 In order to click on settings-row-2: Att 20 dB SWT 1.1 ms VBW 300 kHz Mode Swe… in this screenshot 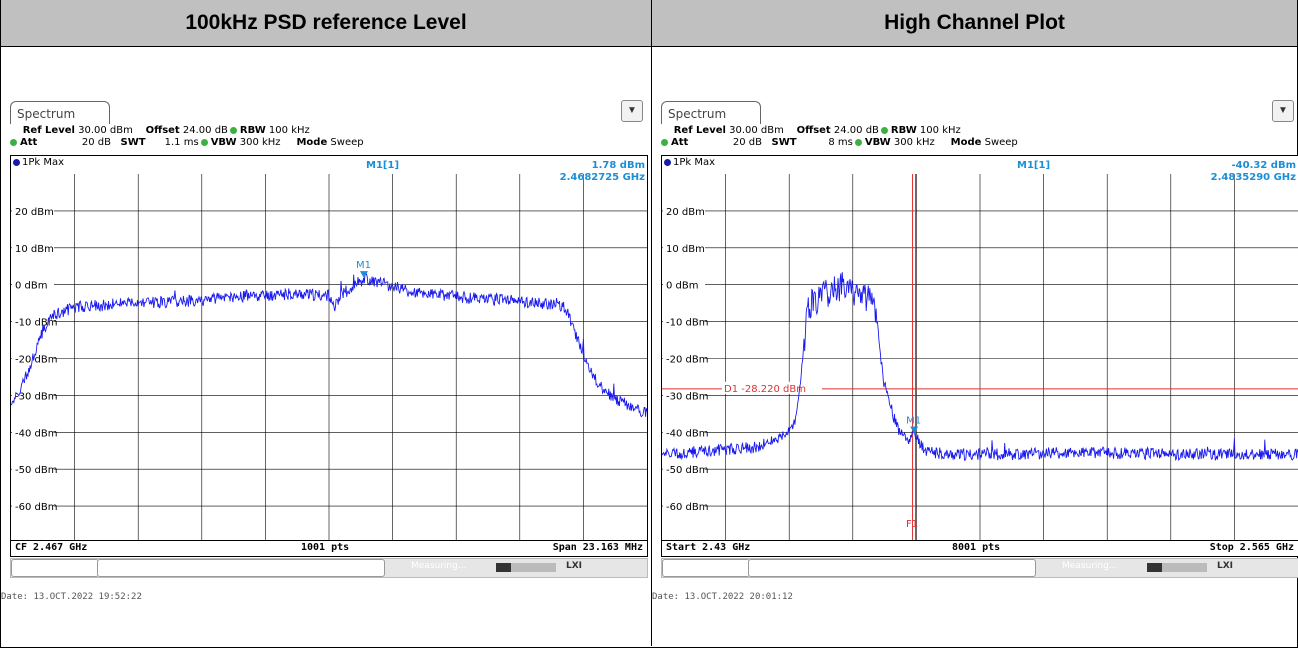, I will do `click(187, 142)`.